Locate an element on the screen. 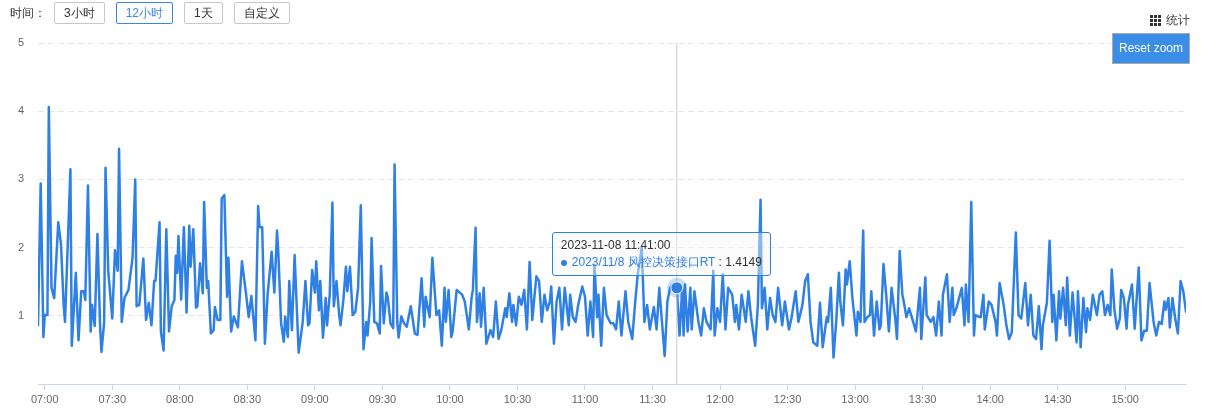 The image size is (1216, 411). y-tick-label: 1 is located at coordinates (20, 314).